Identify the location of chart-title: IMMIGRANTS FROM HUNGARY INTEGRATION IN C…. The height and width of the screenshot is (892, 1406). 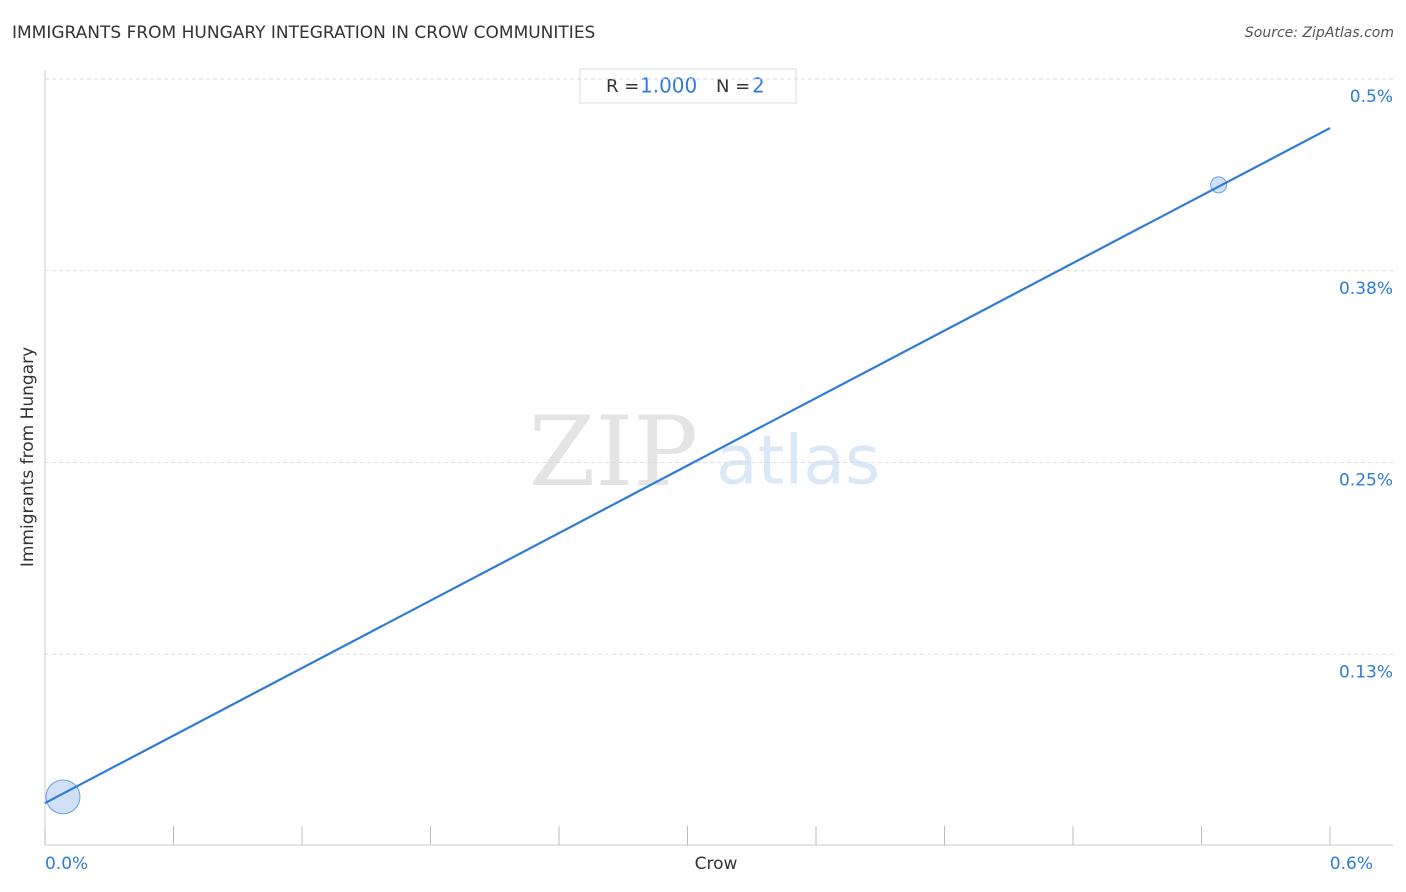
(303, 33).